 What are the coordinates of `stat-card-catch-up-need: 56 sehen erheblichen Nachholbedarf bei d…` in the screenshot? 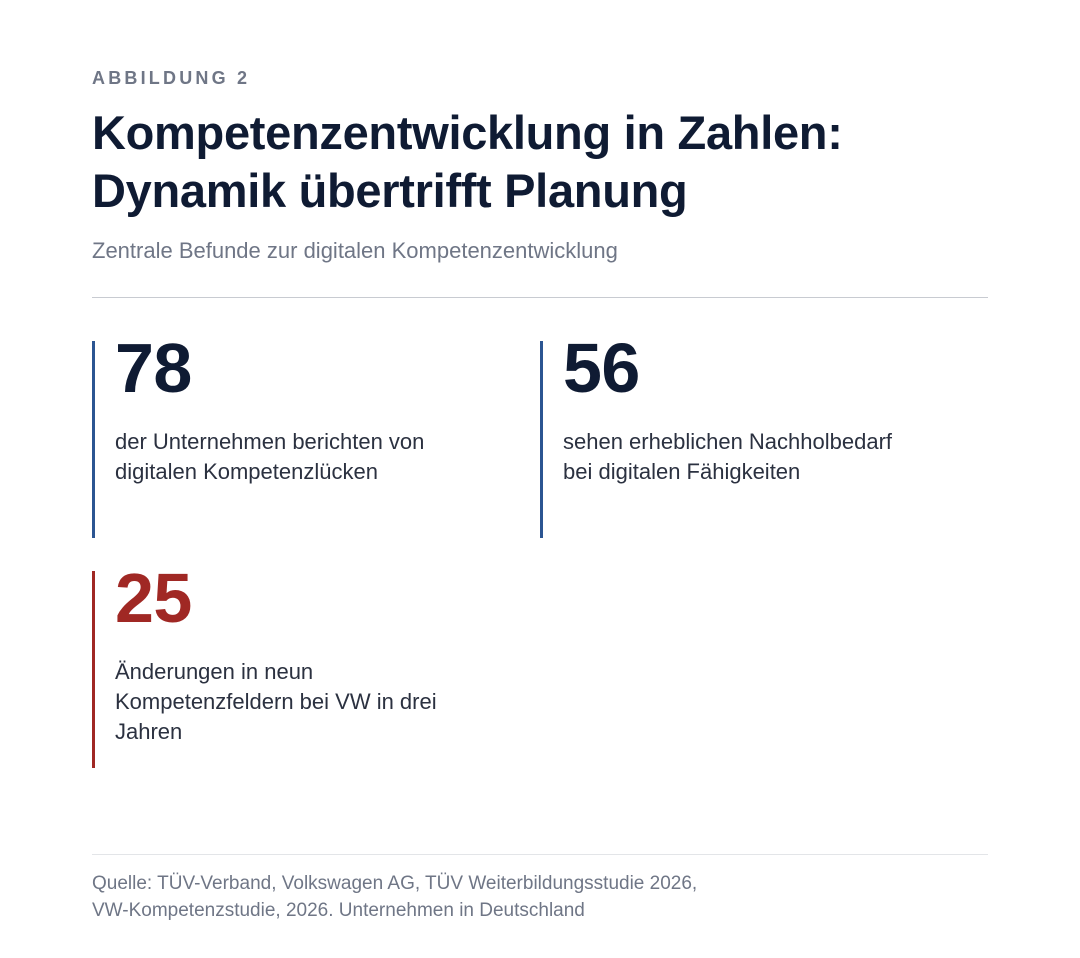 It's located at (745, 435).